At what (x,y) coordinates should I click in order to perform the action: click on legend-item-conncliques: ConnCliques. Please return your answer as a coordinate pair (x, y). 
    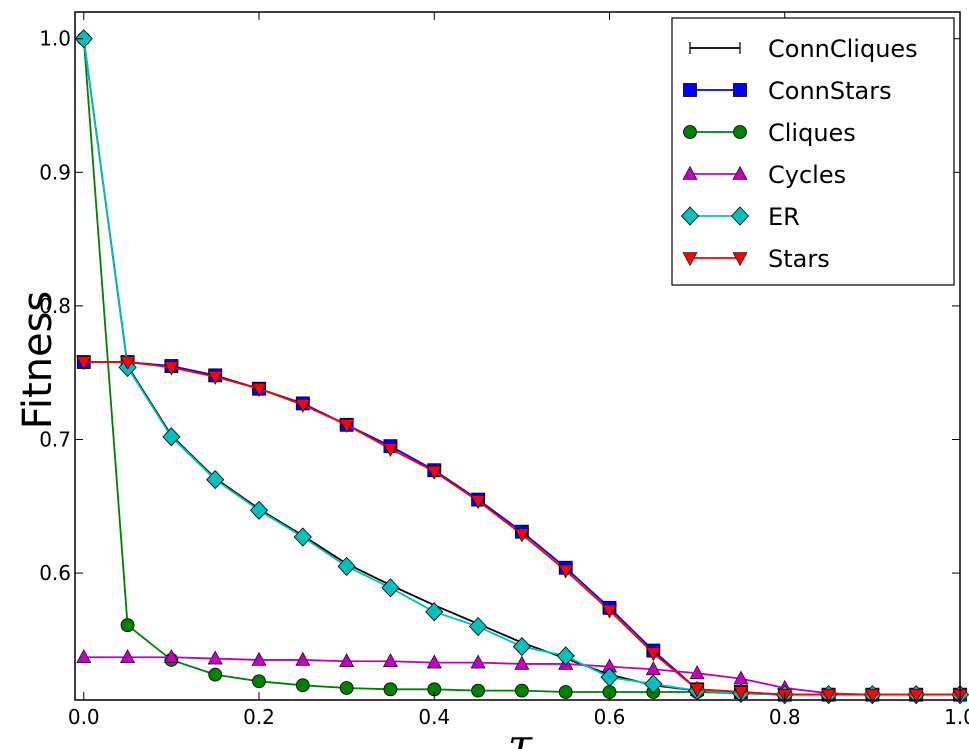
    Looking at the image, I should click on (803, 49).